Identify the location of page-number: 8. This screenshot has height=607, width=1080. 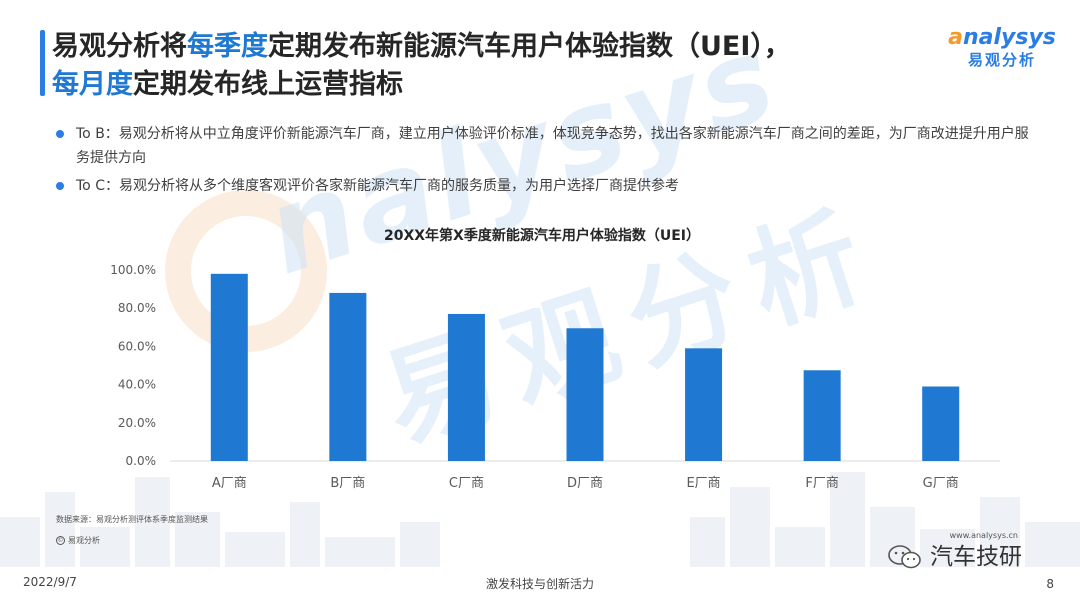
(1050, 584).